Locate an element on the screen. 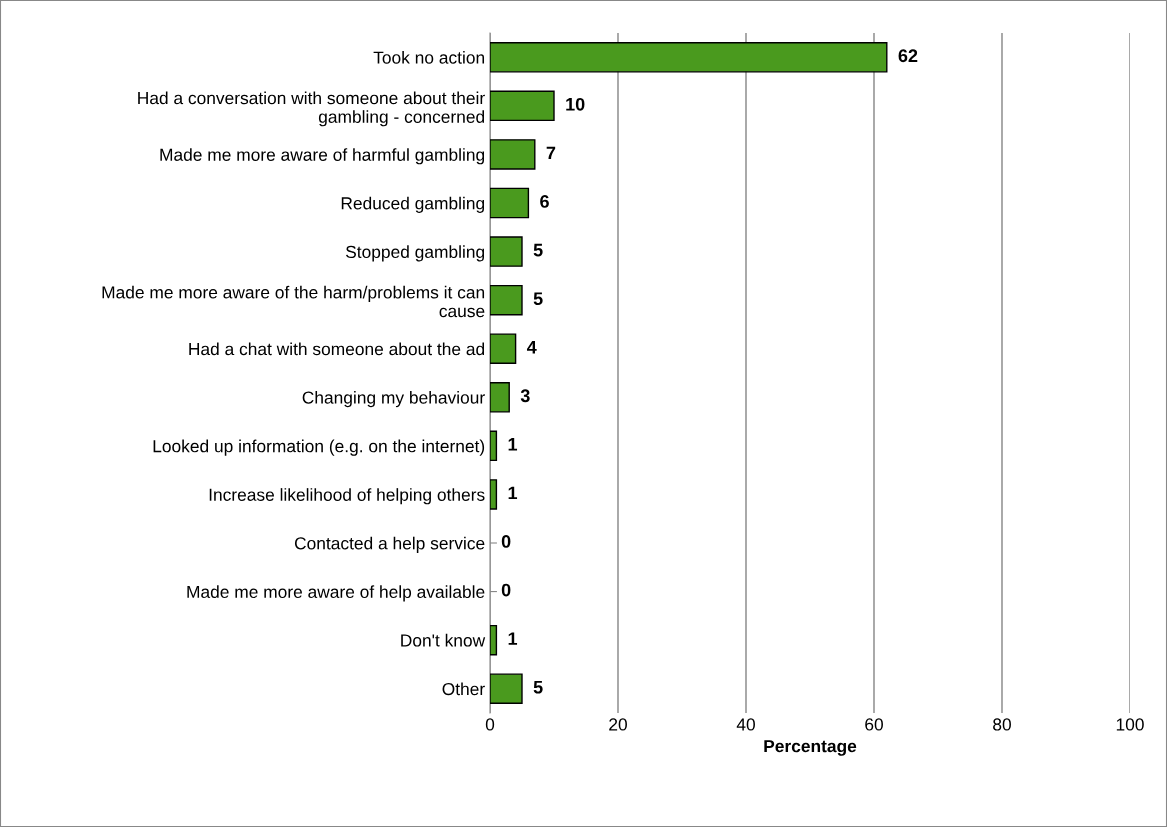 This screenshot has width=1167, height=827. y-tick-label: Increase likelihood of helping others is located at coordinates (347, 496).